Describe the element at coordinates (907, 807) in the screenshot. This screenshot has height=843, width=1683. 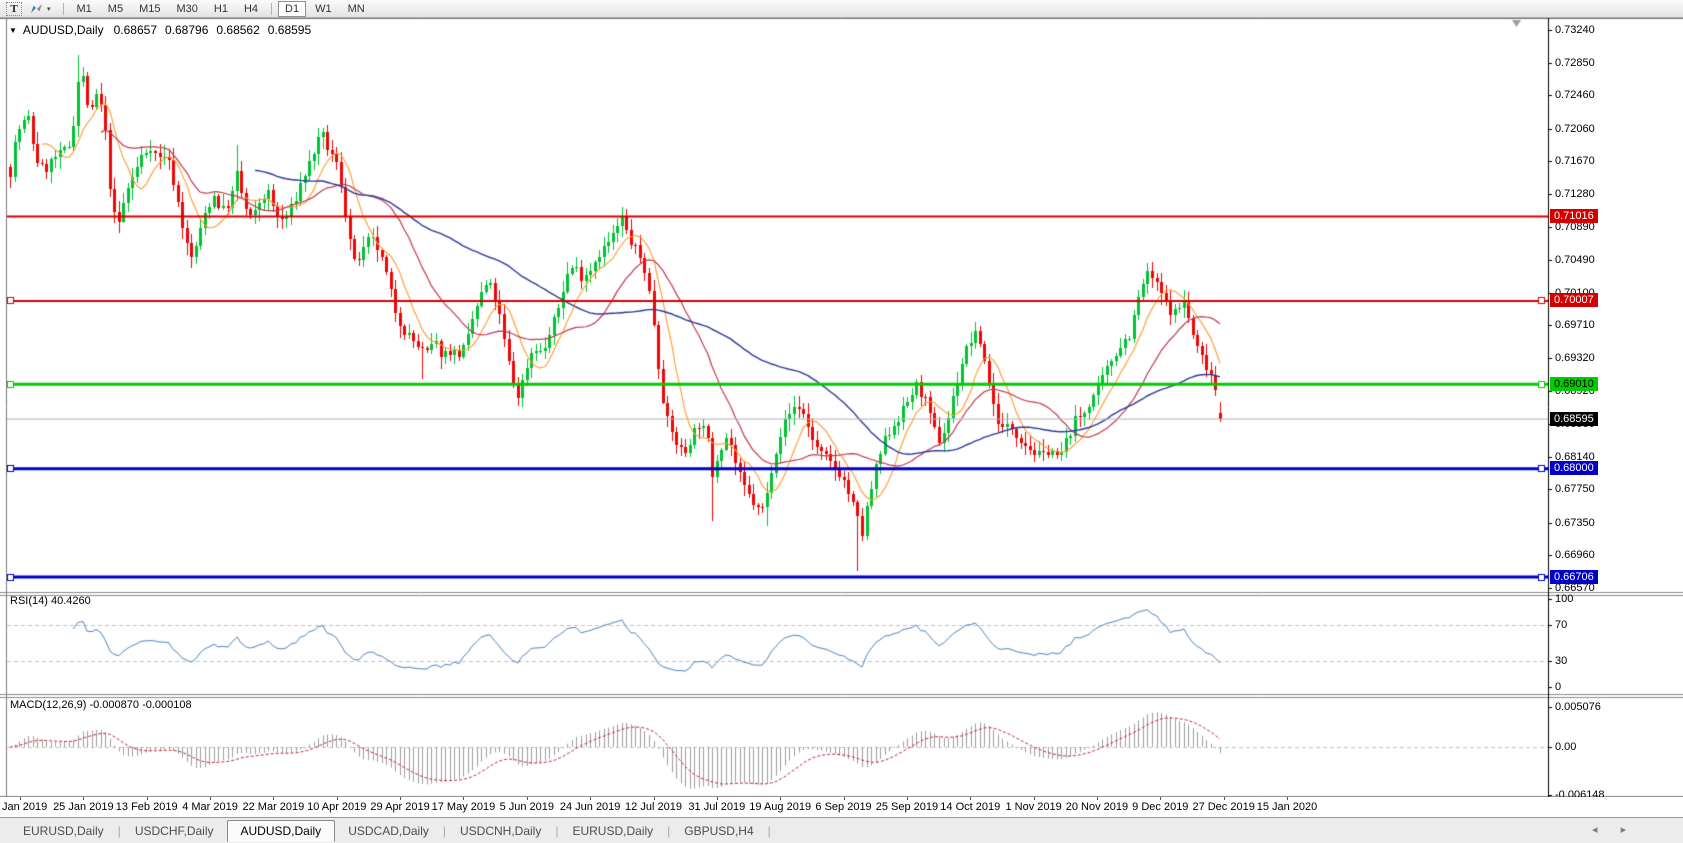
I see `date-label: 25 Sep 2019` at that location.